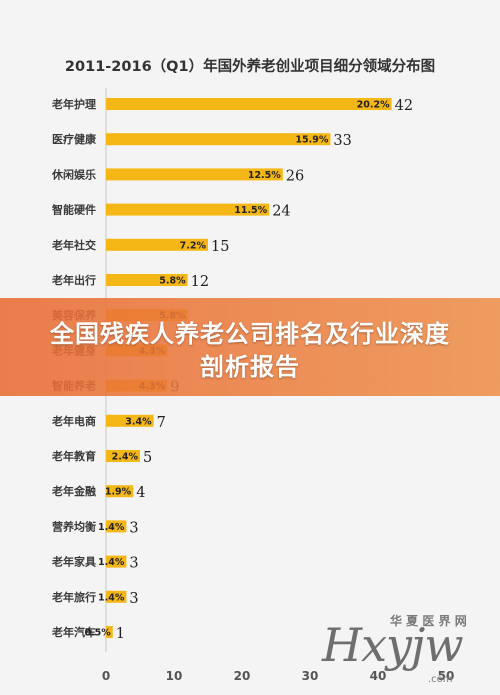  What do you see at coordinates (138, 421) in the screenshot?
I see `percent-label: 3.4%` at bounding box center [138, 421].